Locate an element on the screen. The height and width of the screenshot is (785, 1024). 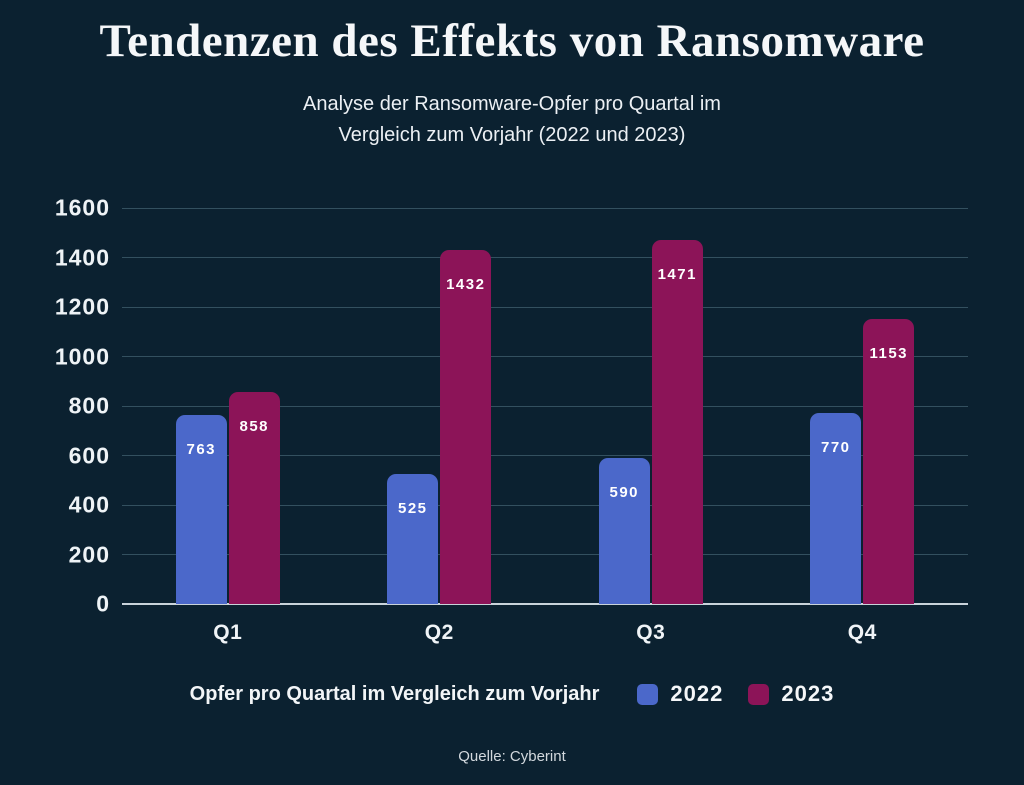
bar-2022-Q2: 525 is located at coordinates (413, 539).